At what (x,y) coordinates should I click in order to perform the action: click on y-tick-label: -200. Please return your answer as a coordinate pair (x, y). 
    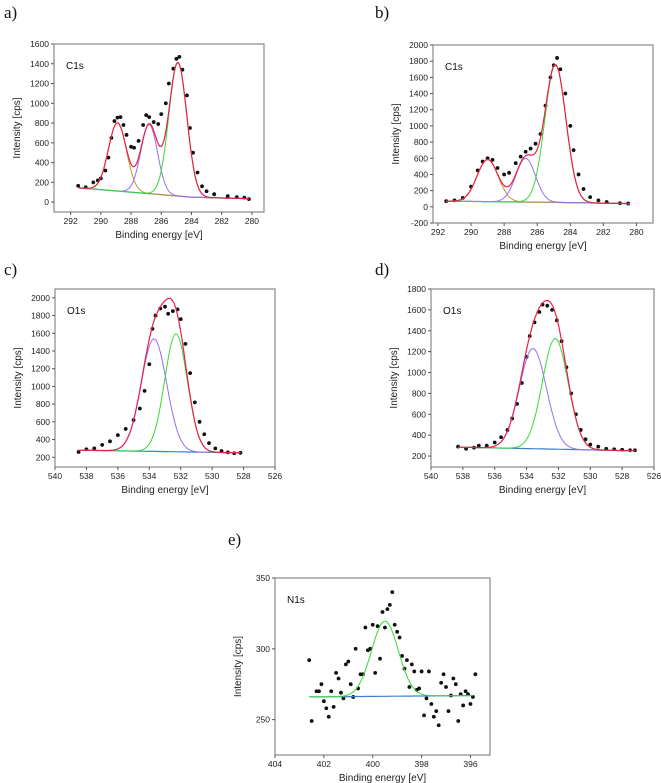
    Looking at the image, I should click on (419, 223).